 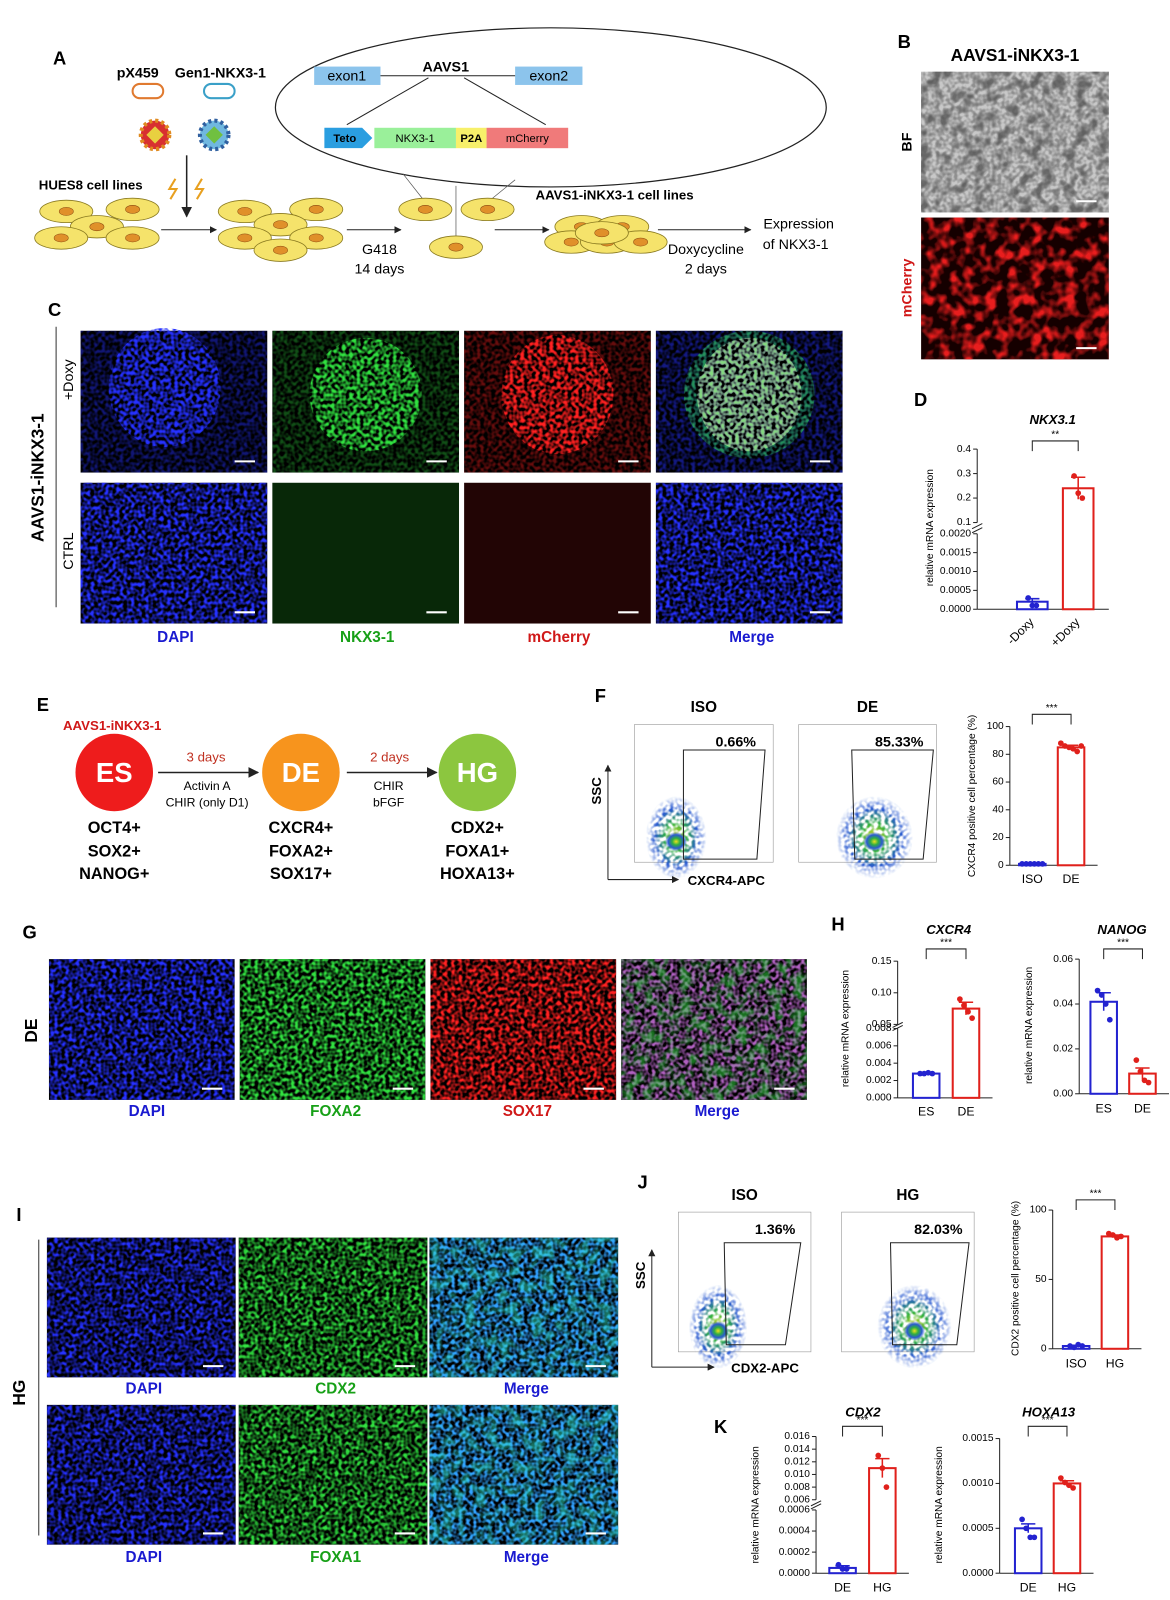 I want to click on chart-title: NKX3.1, so click(x=1052, y=419).